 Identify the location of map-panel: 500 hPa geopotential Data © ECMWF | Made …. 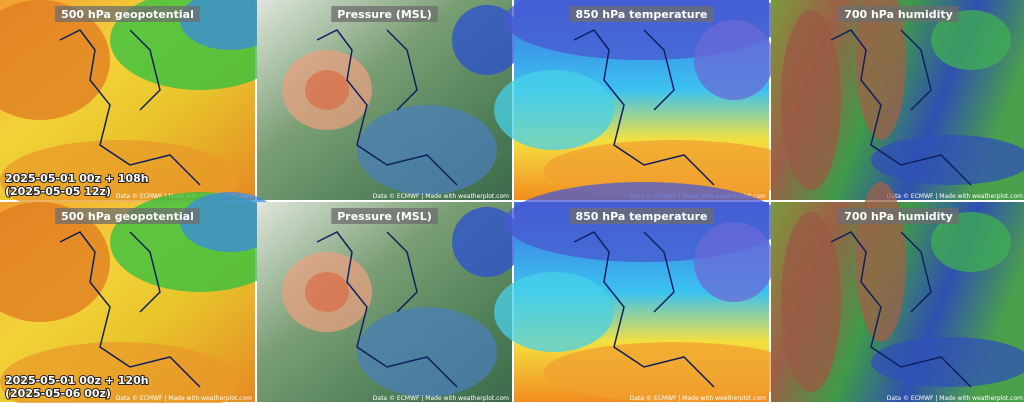
(145, 297).